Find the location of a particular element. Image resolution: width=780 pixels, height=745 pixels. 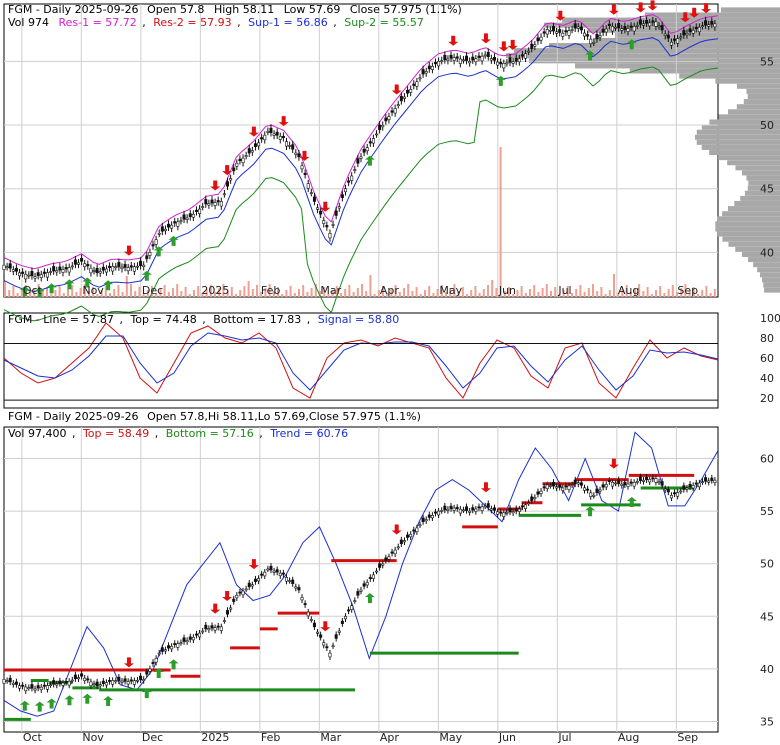

y-tick-label: 45 is located at coordinates (767, 189).